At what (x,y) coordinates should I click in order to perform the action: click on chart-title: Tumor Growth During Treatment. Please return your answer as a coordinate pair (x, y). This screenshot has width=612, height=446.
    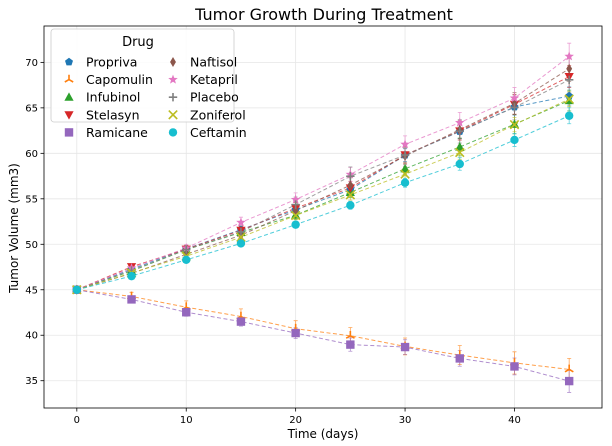
    Looking at the image, I should click on (323, 14).